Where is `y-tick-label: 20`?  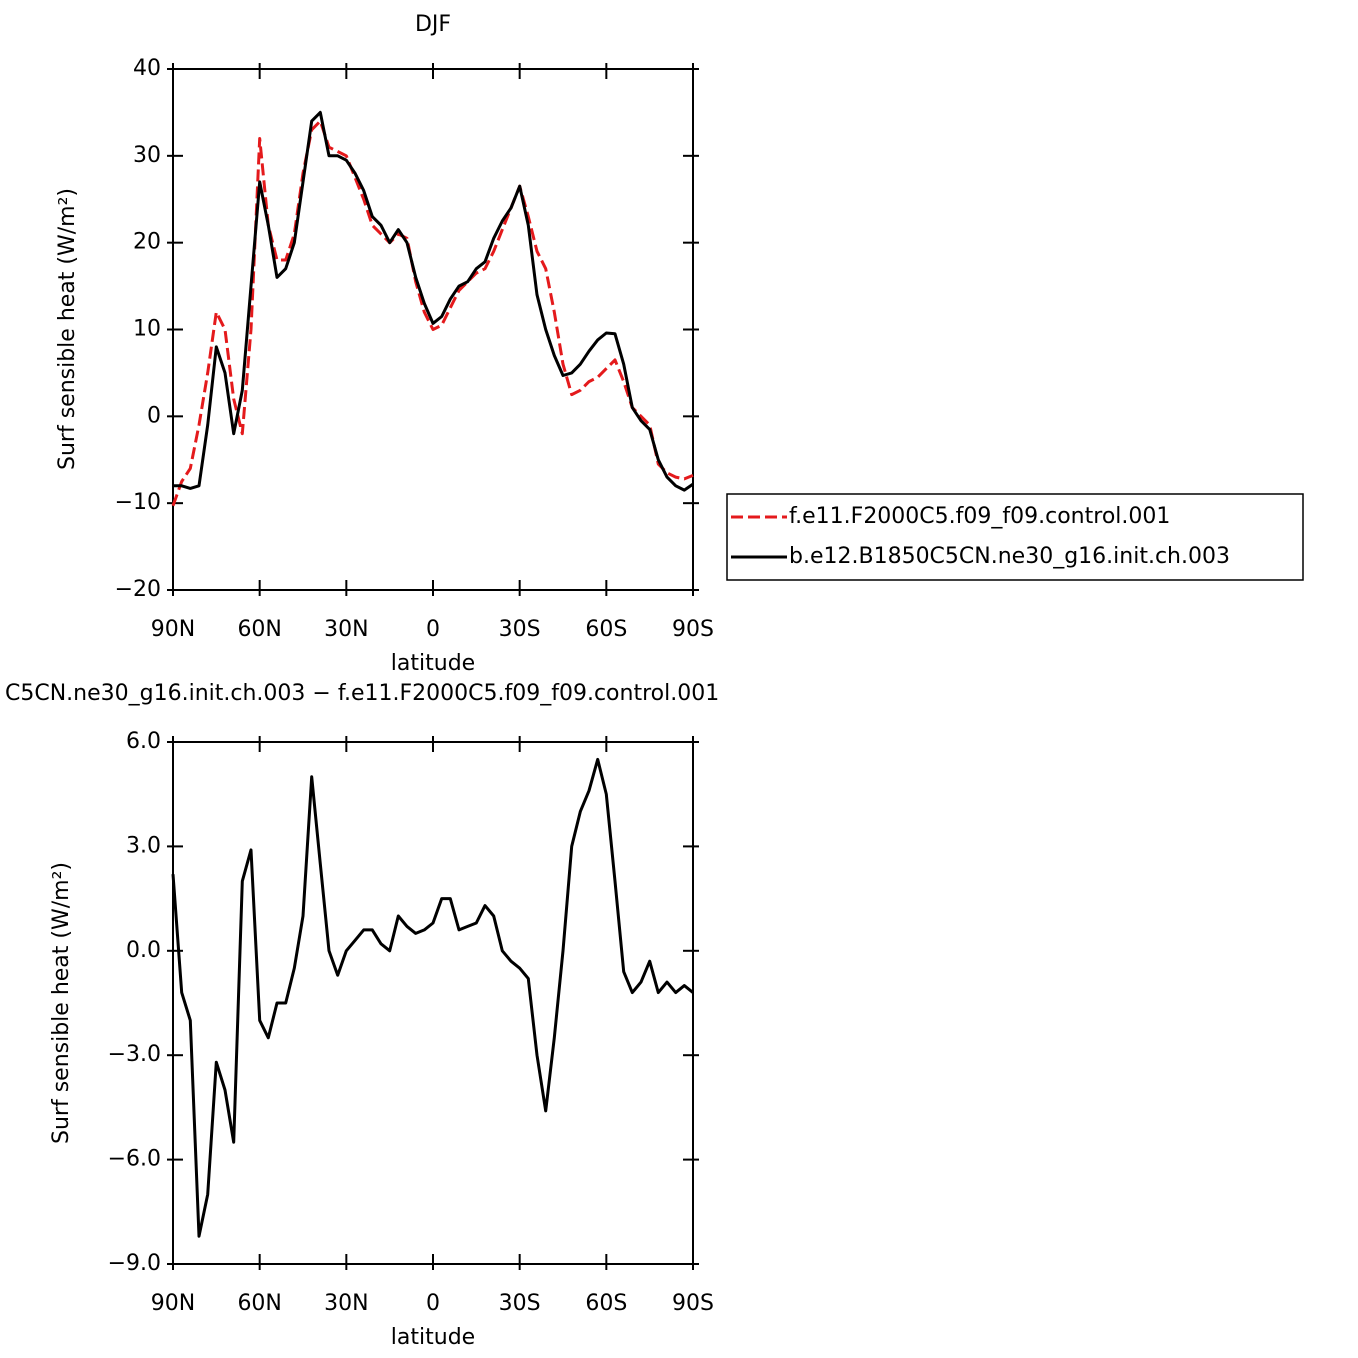 y-tick-label: 20 is located at coordinates (147, 242).